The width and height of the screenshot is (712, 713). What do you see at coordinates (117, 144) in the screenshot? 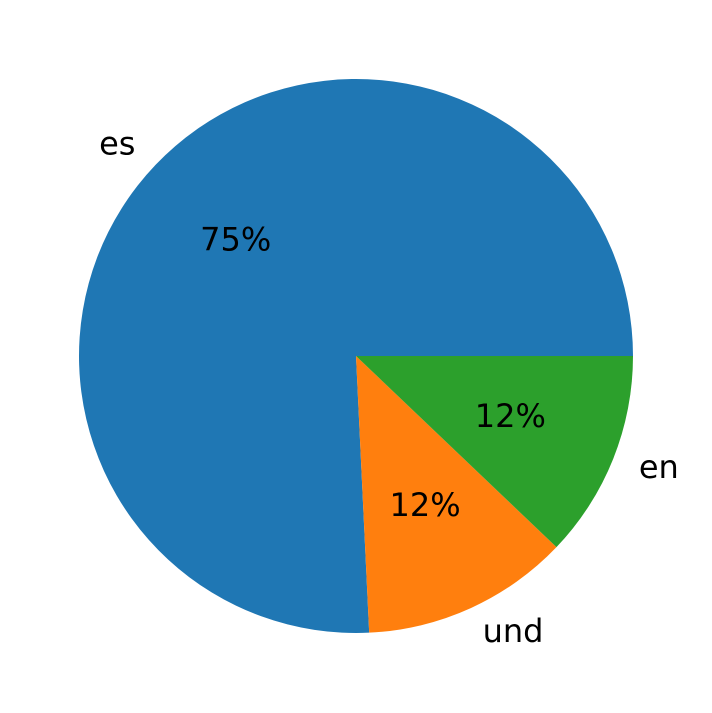
I see `slice-label: es` at bounding box center [117, 144].